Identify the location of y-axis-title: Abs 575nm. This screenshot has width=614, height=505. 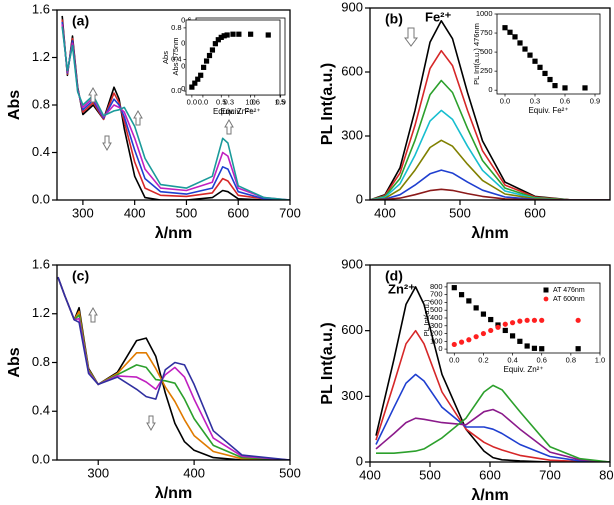
(175, 57).